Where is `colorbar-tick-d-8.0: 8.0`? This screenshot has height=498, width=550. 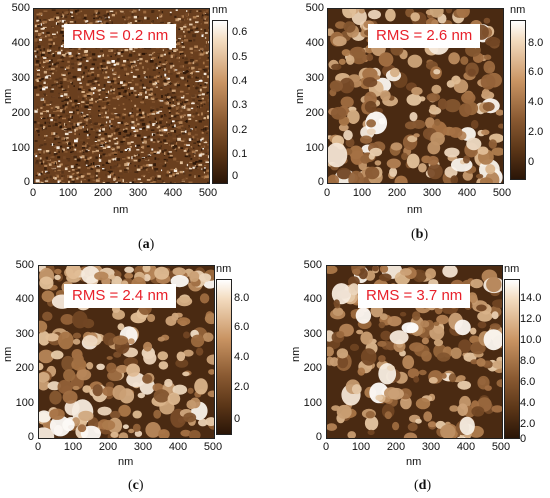
colorbar-tick-d-8.0: 8.0 is located at coordinates (528, 361).